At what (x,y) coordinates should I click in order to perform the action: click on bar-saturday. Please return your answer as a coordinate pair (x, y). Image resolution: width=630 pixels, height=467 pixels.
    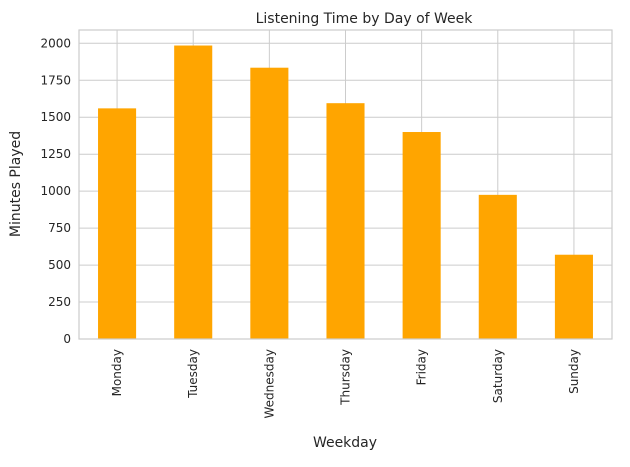
    Looking at the image, I should click on (497, 266).